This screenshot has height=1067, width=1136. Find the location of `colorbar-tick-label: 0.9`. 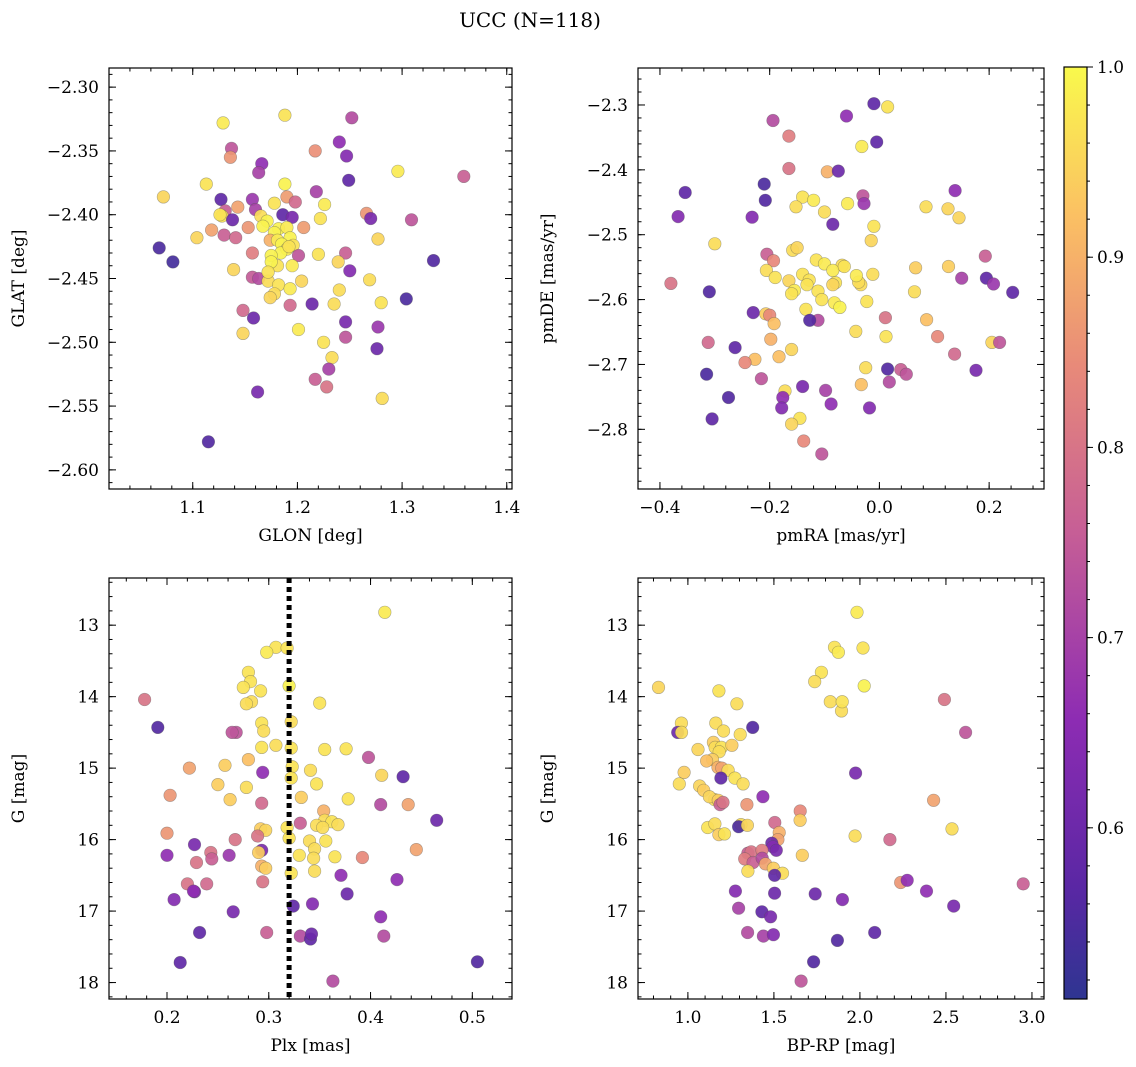

colorbar-tick-label: 0.9 is located at coordinates (1110, 258).